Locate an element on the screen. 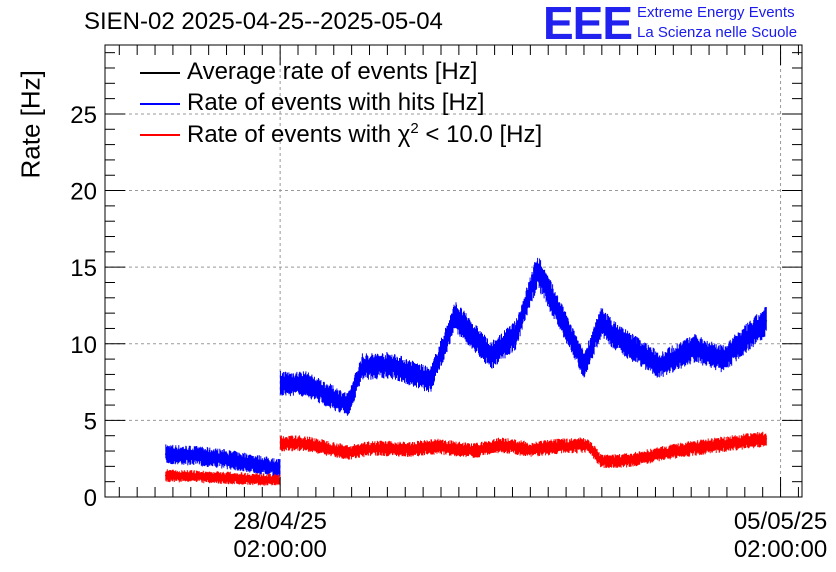 The image size is (836, 572). legend-line-hits is located at coordinates (160, 104).